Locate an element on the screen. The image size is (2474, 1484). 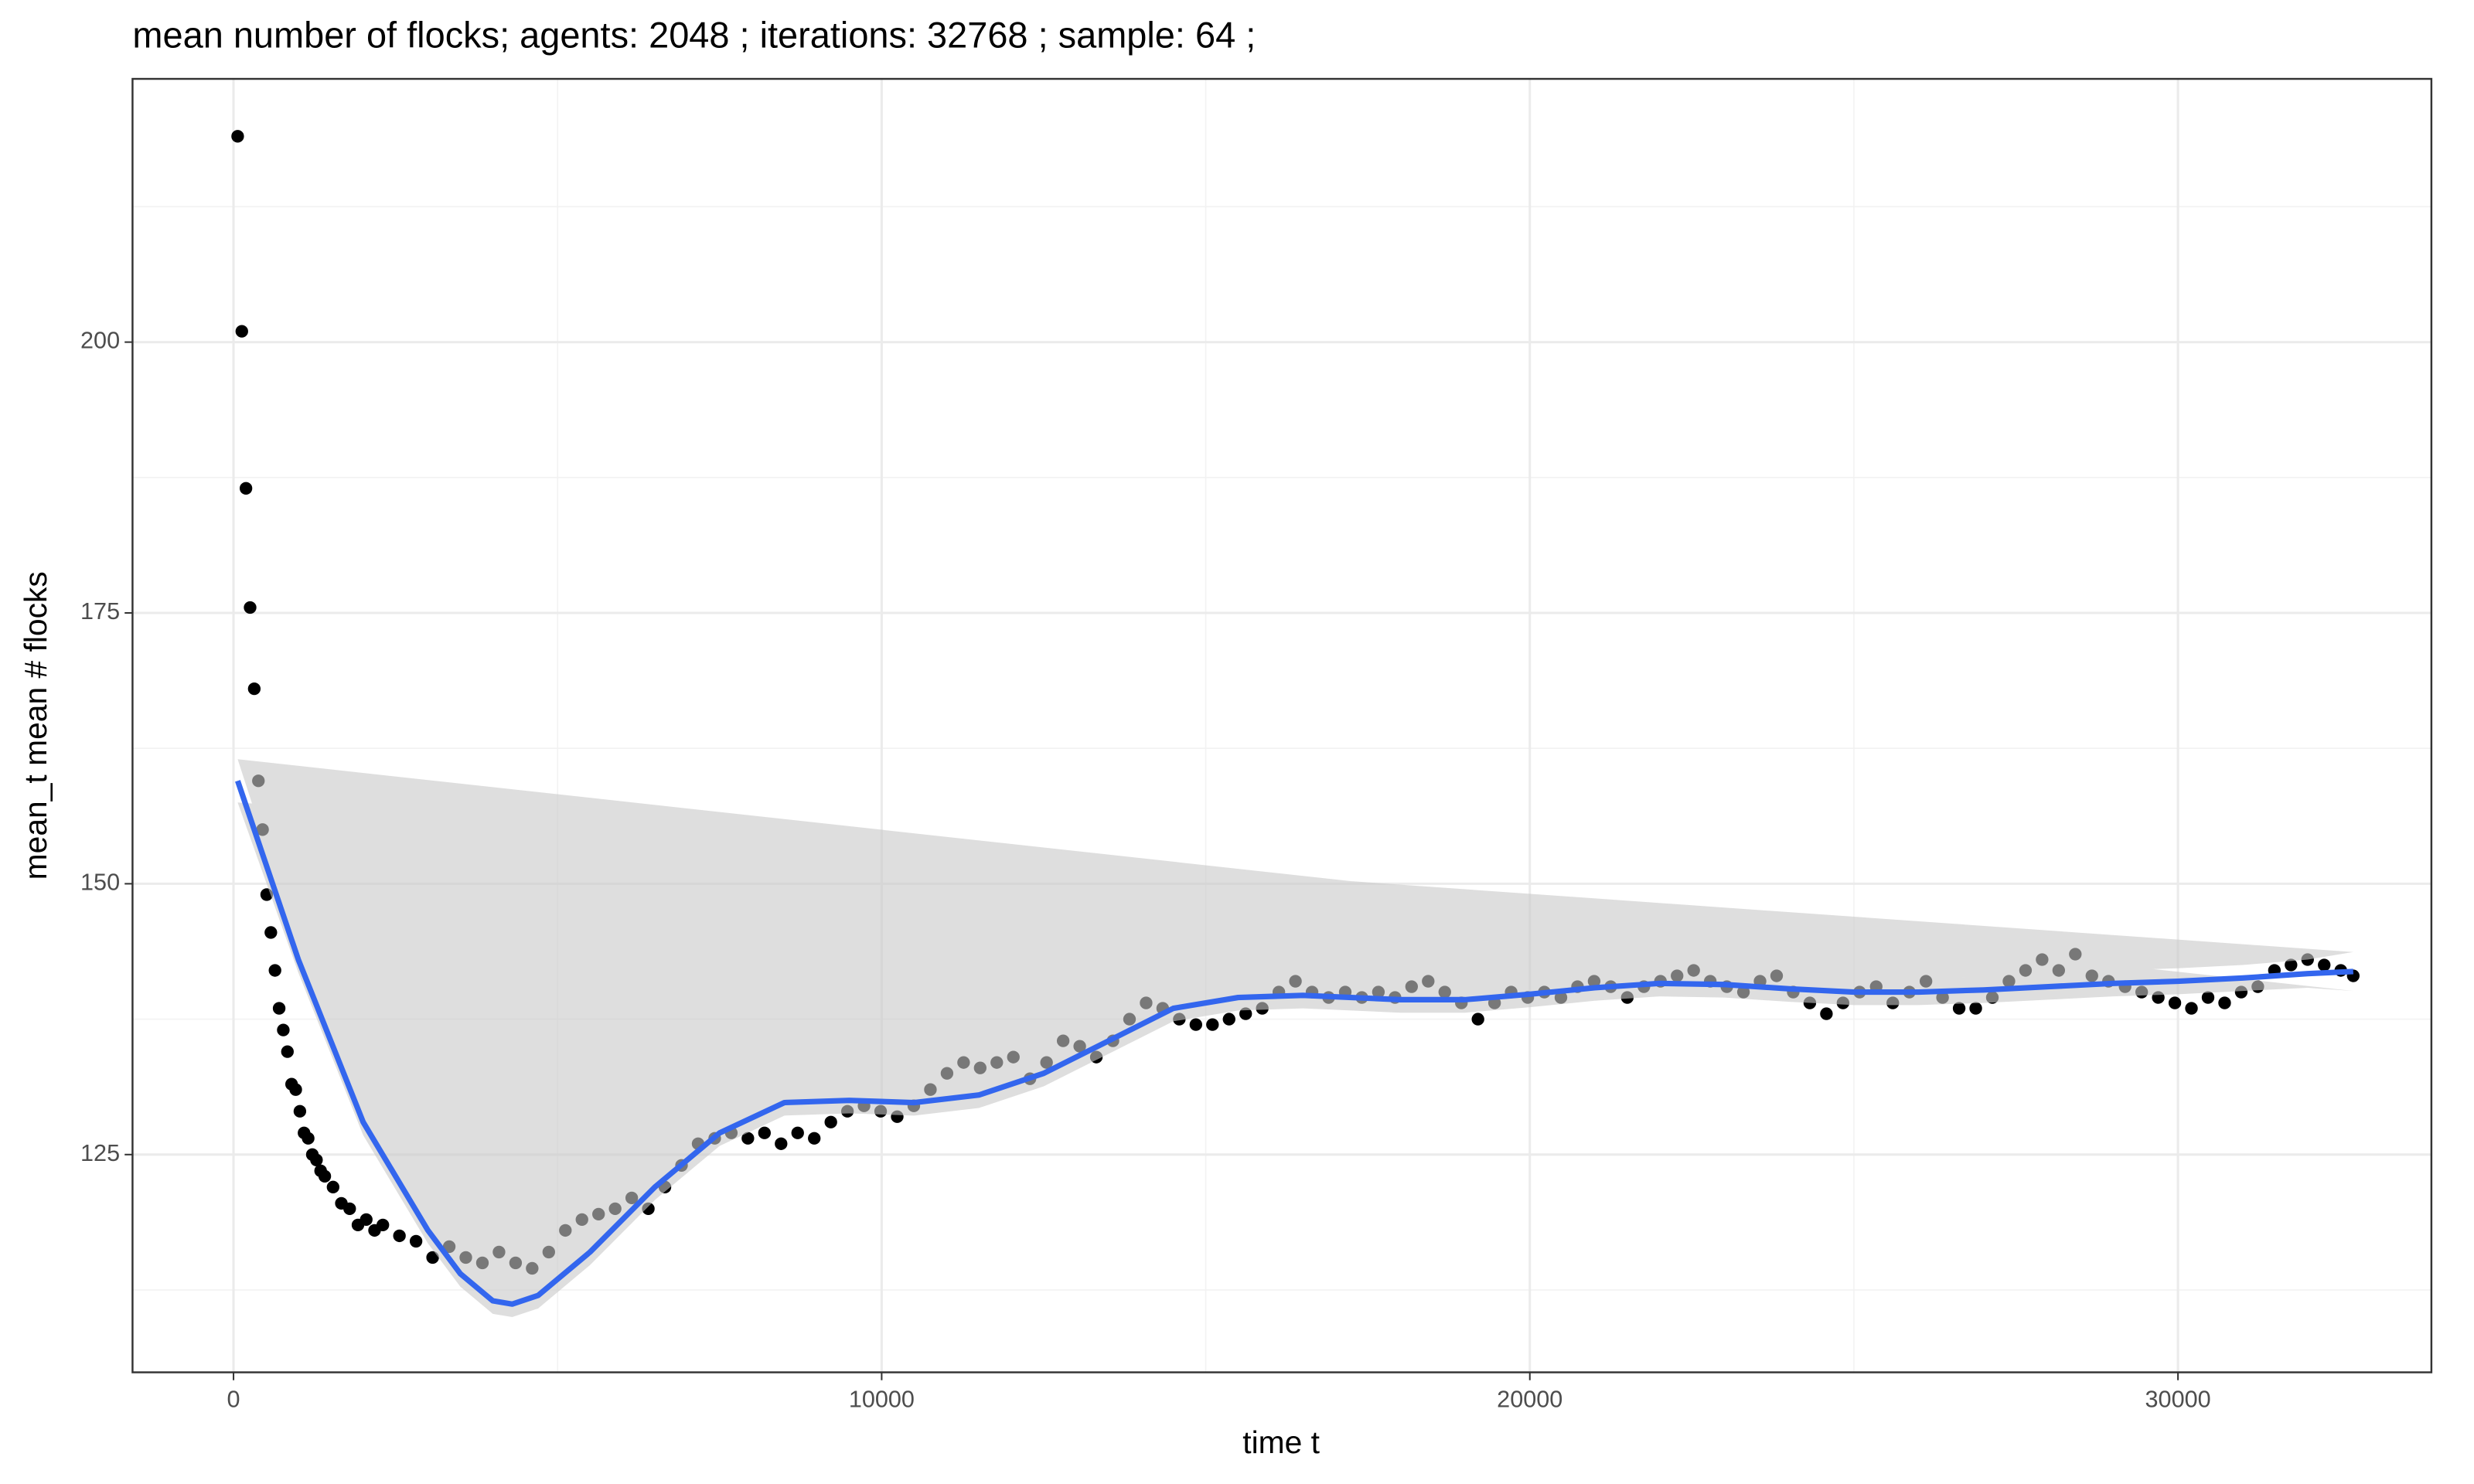
x-tick-label: 0 is located at coordinates (233, 1399).